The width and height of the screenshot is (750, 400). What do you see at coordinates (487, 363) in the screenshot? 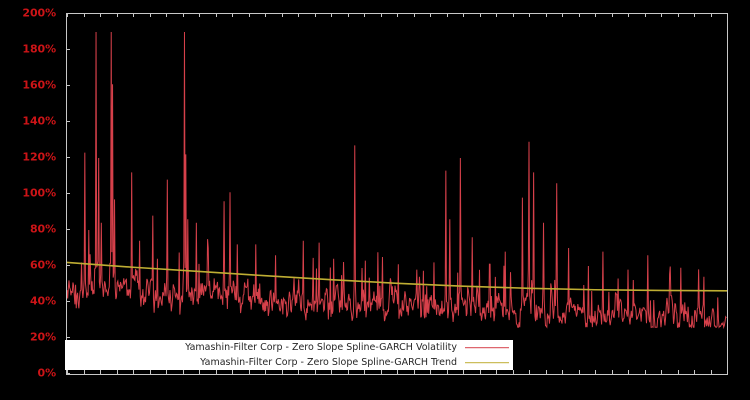
I see `legend-line-swatch-trend` at bounding box center [487, 363].